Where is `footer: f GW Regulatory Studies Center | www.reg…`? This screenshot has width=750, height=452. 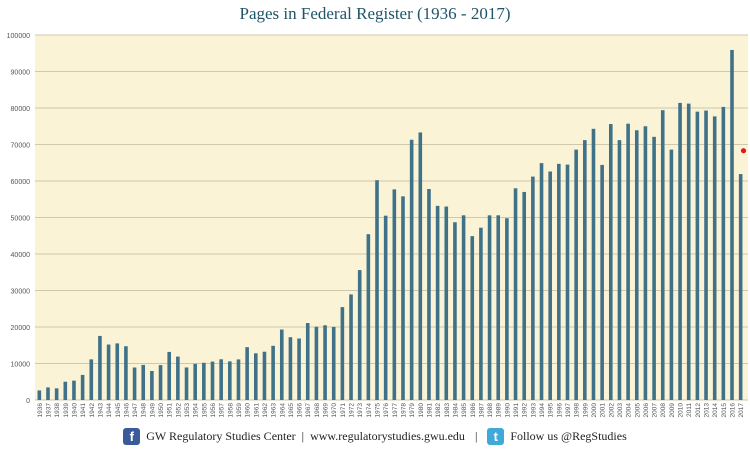 footer: f GW Regulatory Studies Center | www.reg… is located at coordinates (375, 436).